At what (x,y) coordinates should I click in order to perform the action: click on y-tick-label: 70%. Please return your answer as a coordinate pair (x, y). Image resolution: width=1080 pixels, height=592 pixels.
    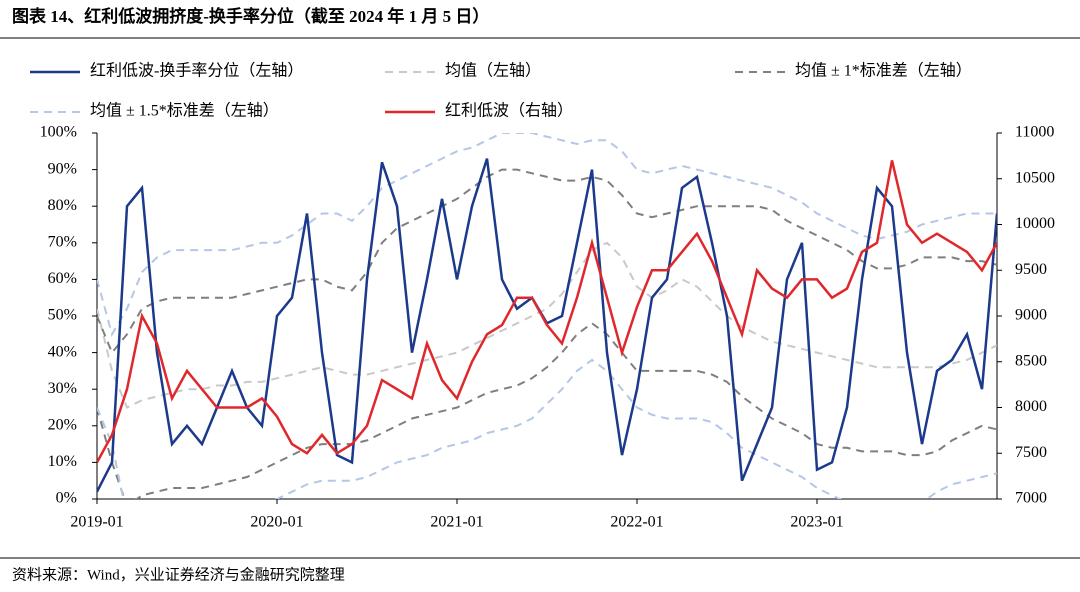
    Looking at the image, I should click on (62, 241).